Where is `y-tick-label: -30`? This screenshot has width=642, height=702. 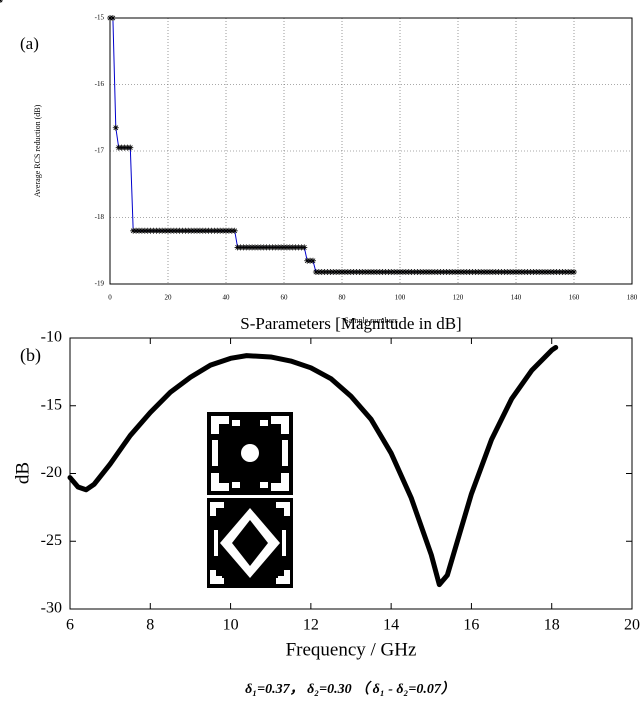
y-tick-label: -30 is located at coordinates (51, 608).